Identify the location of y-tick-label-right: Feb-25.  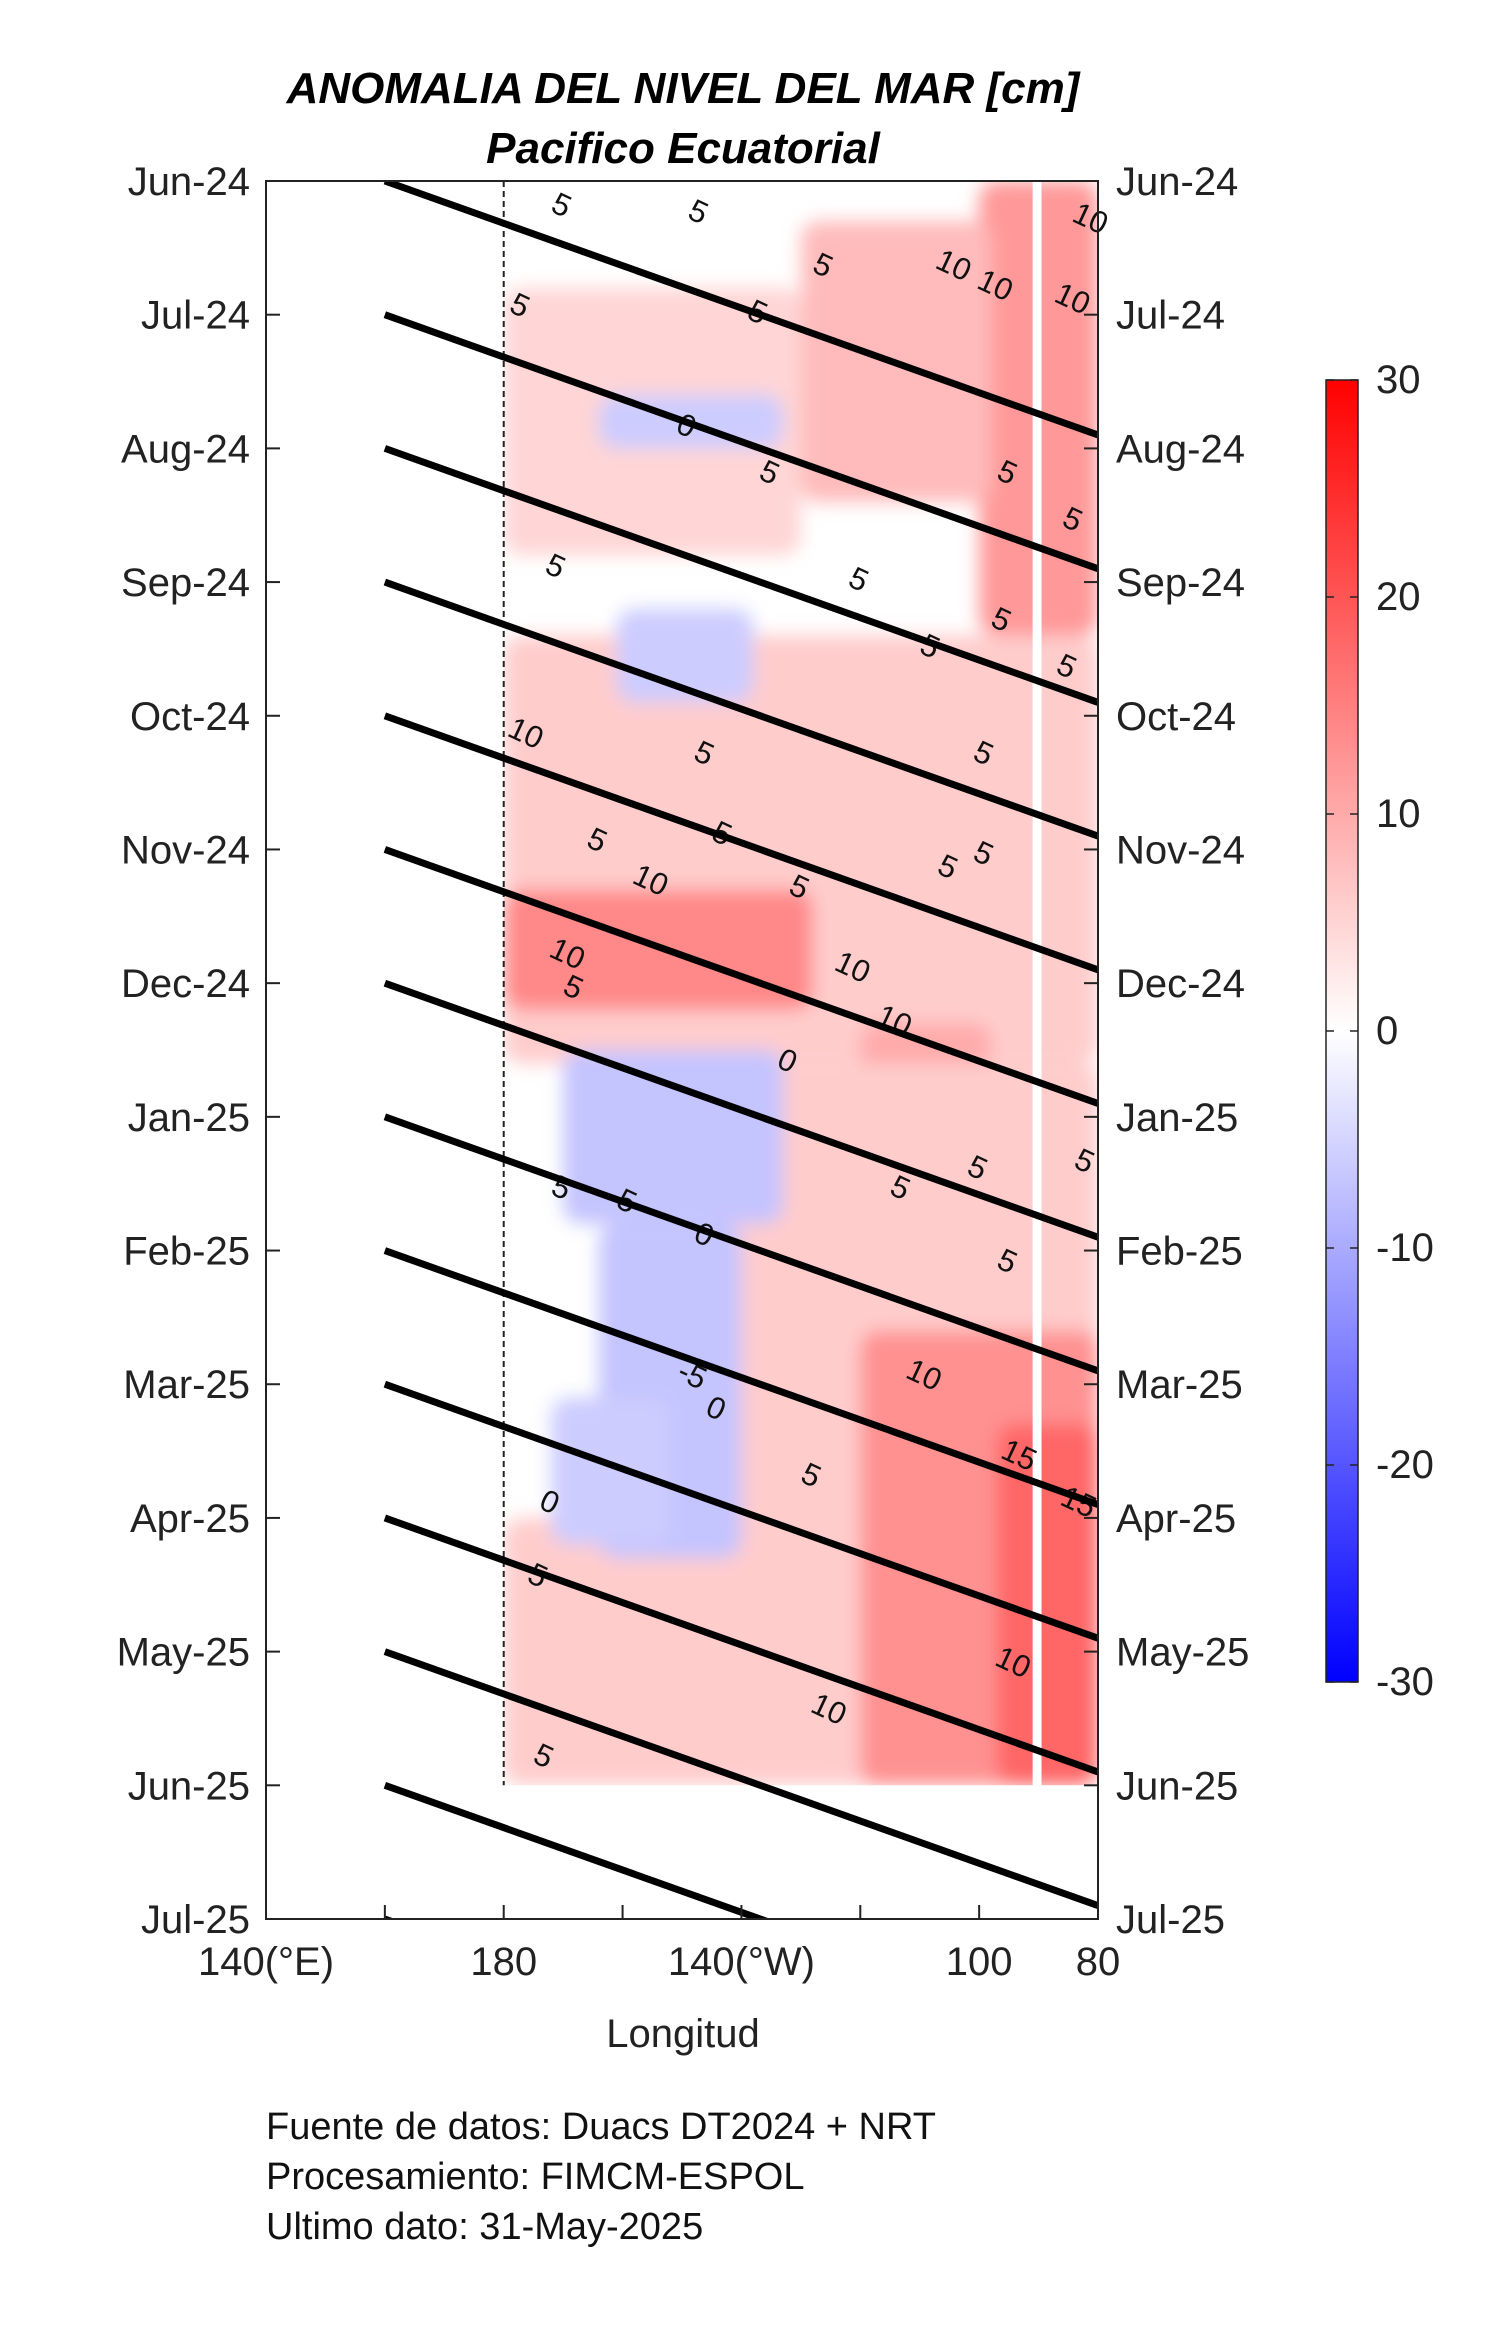
(1179, 1252).